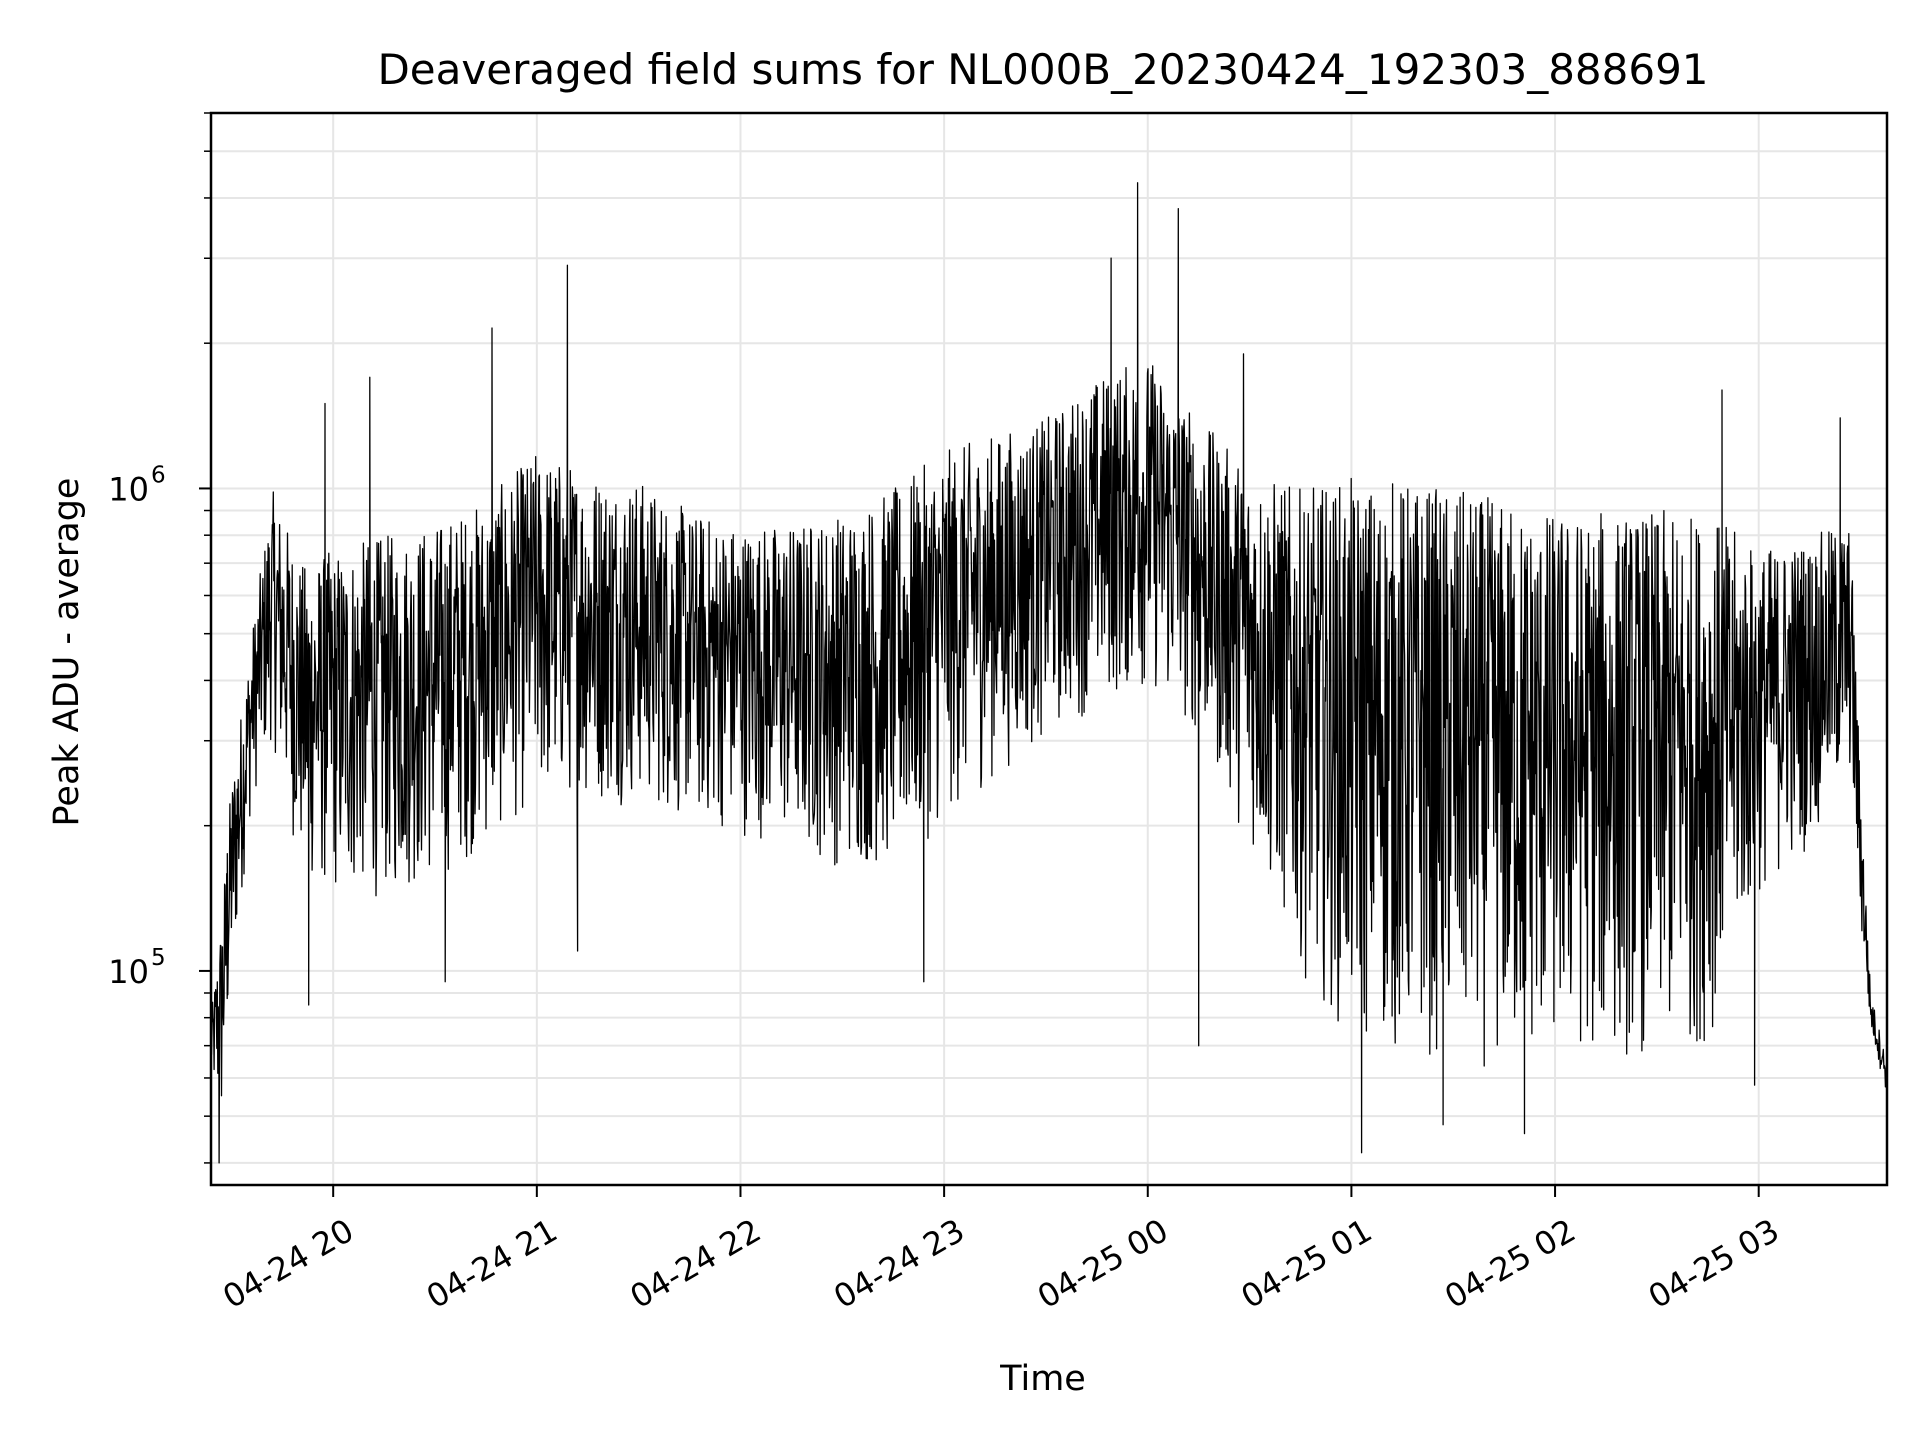  What do you see at coordinates (158, 958) in the screenshot?
I see `y-tick-label-exponent: 5` at bounding box center [158, 958].